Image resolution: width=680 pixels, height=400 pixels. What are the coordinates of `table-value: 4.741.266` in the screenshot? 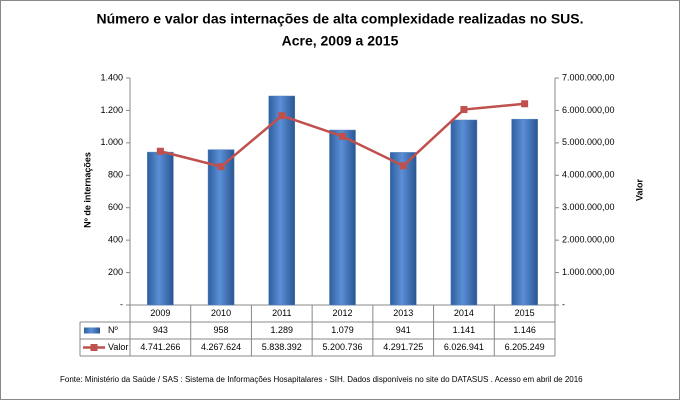 It's located at (160, 347).